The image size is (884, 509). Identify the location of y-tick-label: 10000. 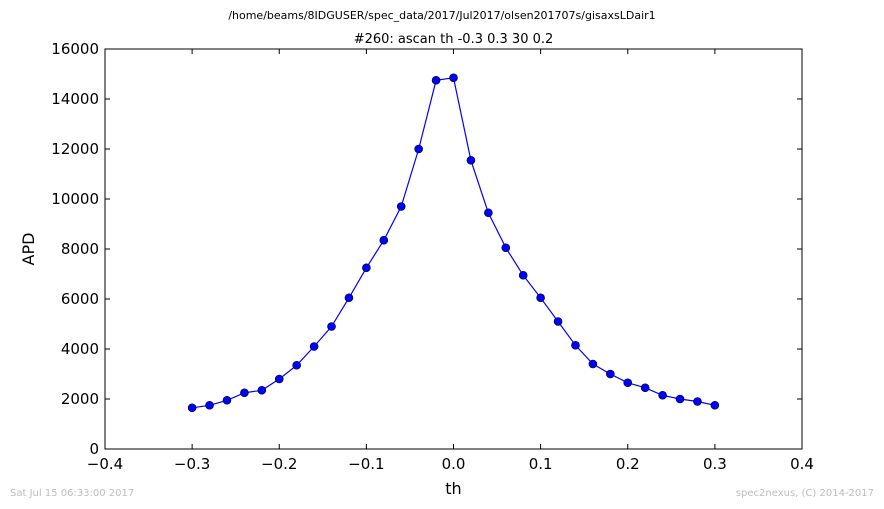
(75, 199).